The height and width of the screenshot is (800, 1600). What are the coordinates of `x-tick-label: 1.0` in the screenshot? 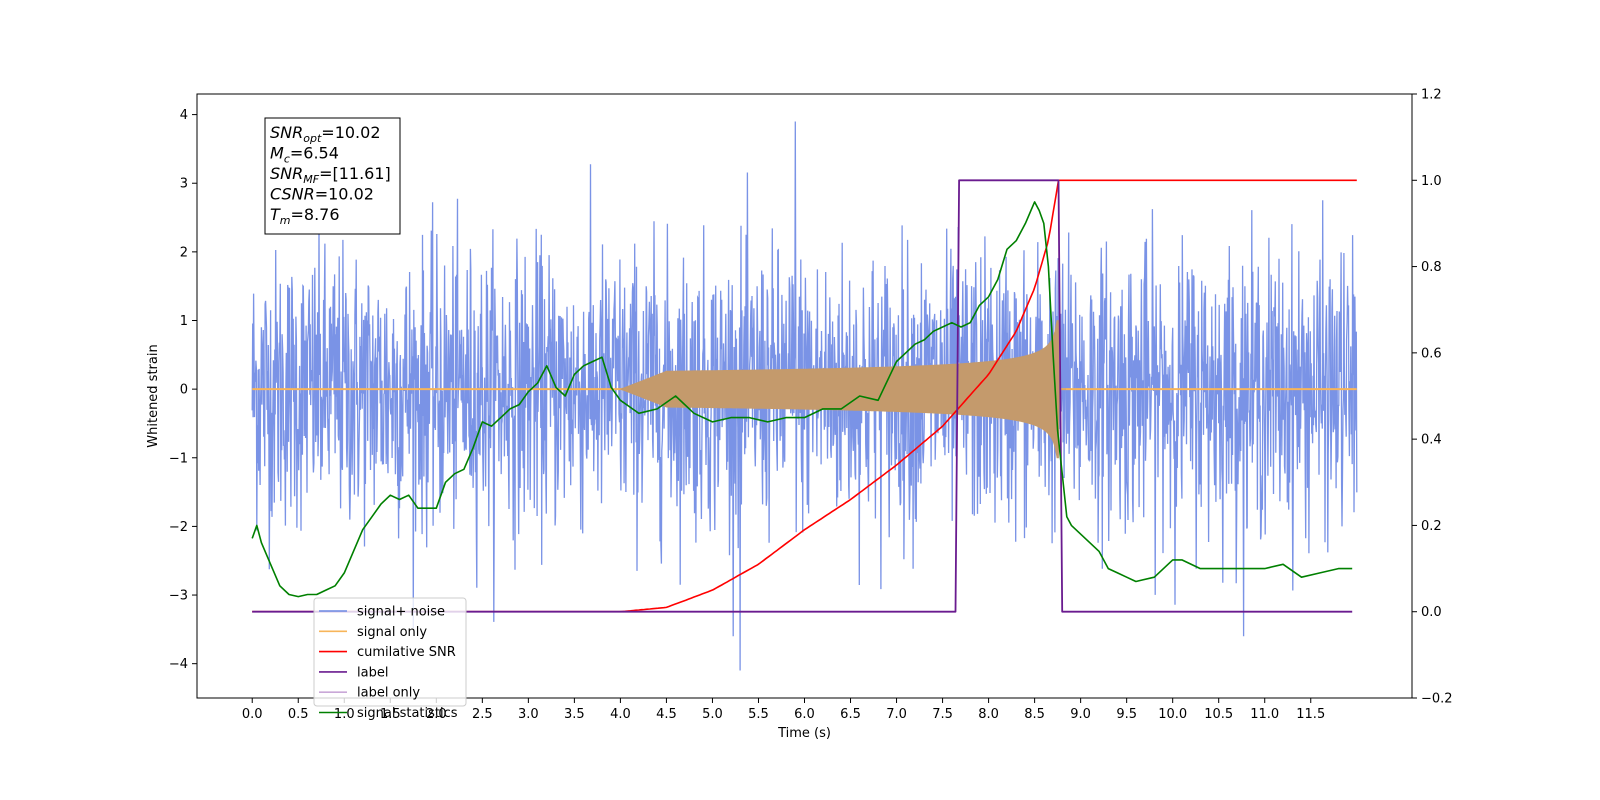 It's located at (344, 714).